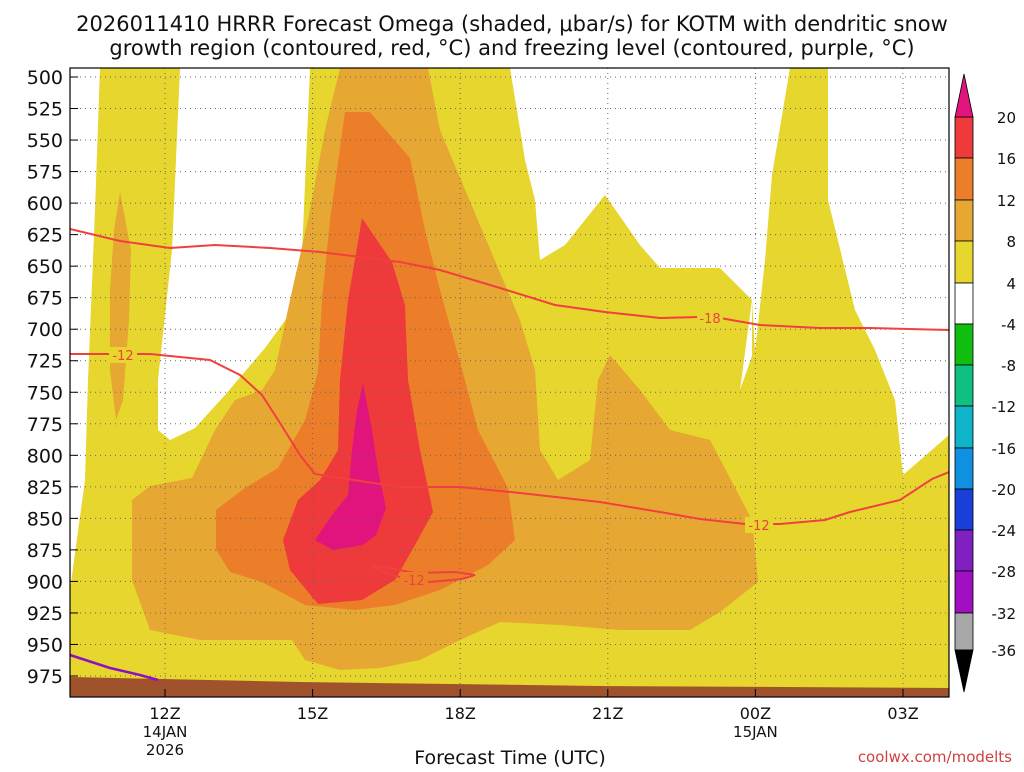 This screenshot has height=772, width=1024. Describe the element at coordinates (45, 393) in the screenshot. I see `y-tick-label: 750` at that location.